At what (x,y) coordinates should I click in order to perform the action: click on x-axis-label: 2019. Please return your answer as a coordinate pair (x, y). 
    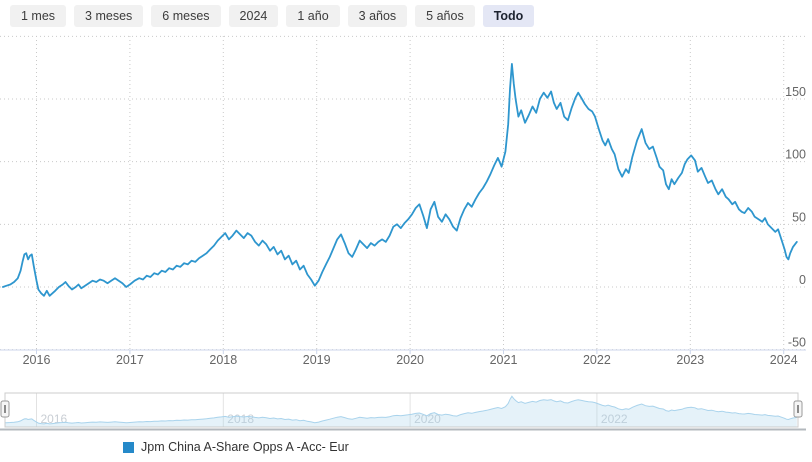
    Looking at the image, I should click on (317, 360).